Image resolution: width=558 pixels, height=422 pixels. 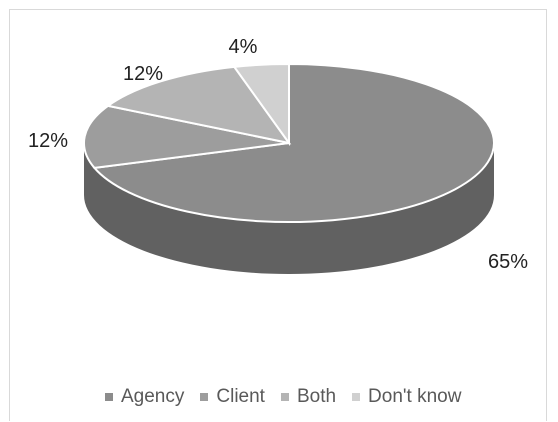 What do you see at coordinates (240, 396) in the screenshot?
I see `legend-label-client: Client` at bounding box center [240, 396].